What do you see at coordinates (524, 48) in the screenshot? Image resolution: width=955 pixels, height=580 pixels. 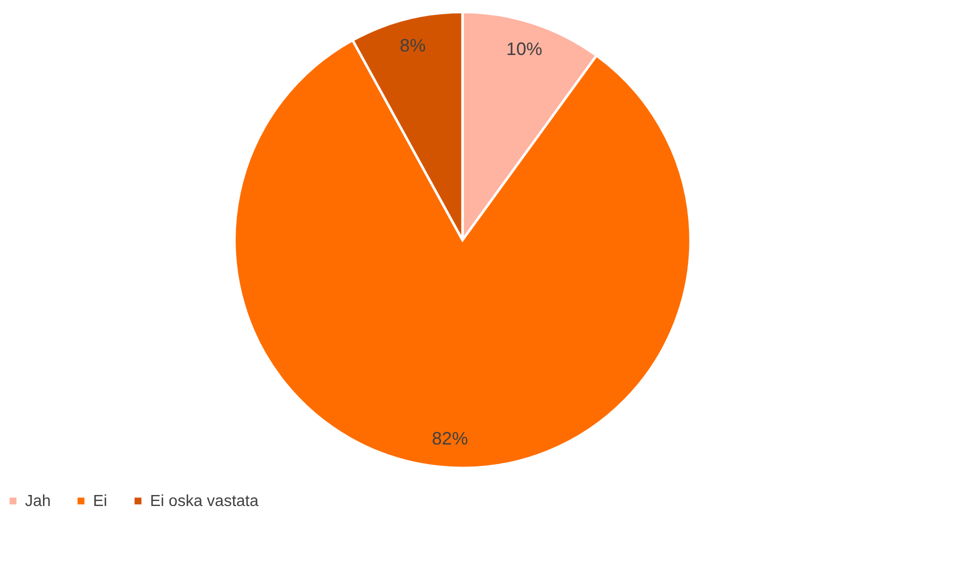 I see `data-label: 10%` at bounding box center [524, 48].